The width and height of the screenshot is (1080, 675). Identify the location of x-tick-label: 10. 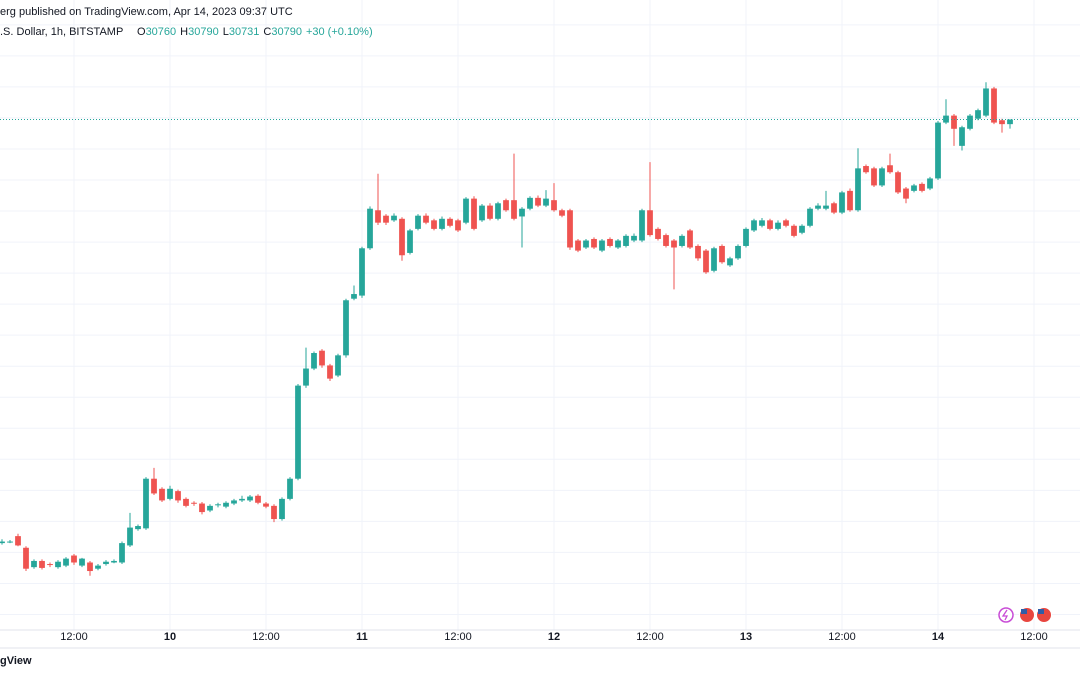
(170, 637).